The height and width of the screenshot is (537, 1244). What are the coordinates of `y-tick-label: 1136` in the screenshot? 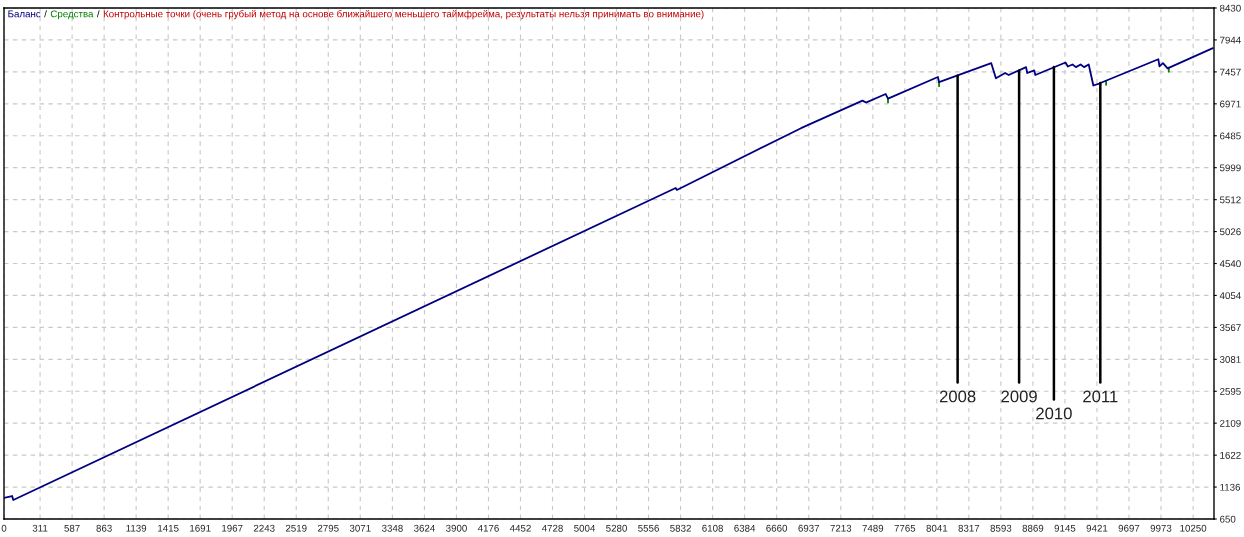 It's located at (1230, 487).